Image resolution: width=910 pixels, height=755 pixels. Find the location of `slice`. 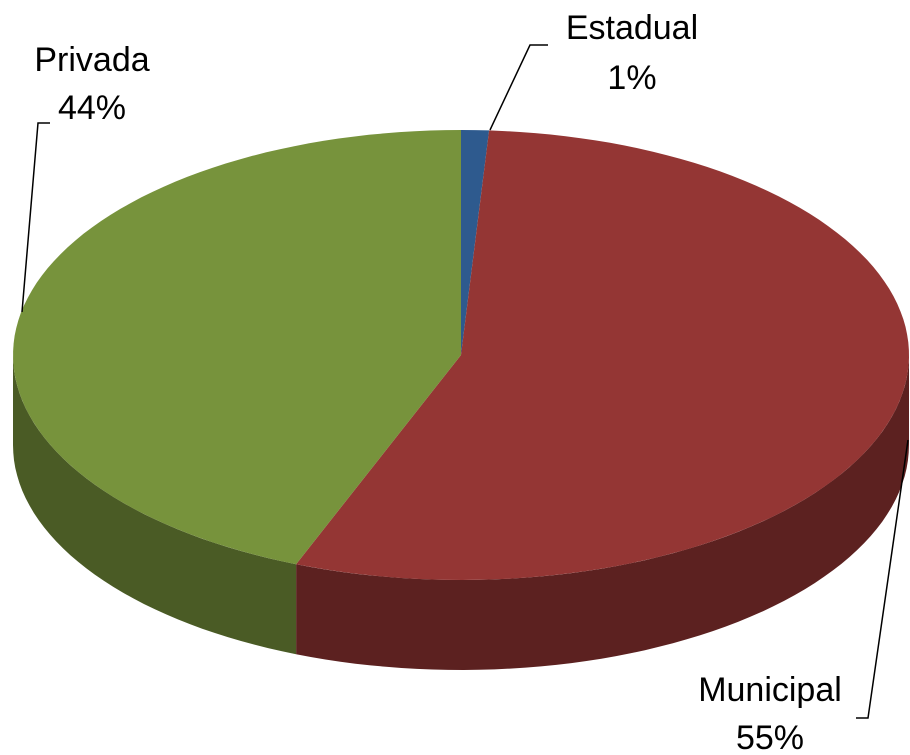

slice is located at coordinates (475, 242).